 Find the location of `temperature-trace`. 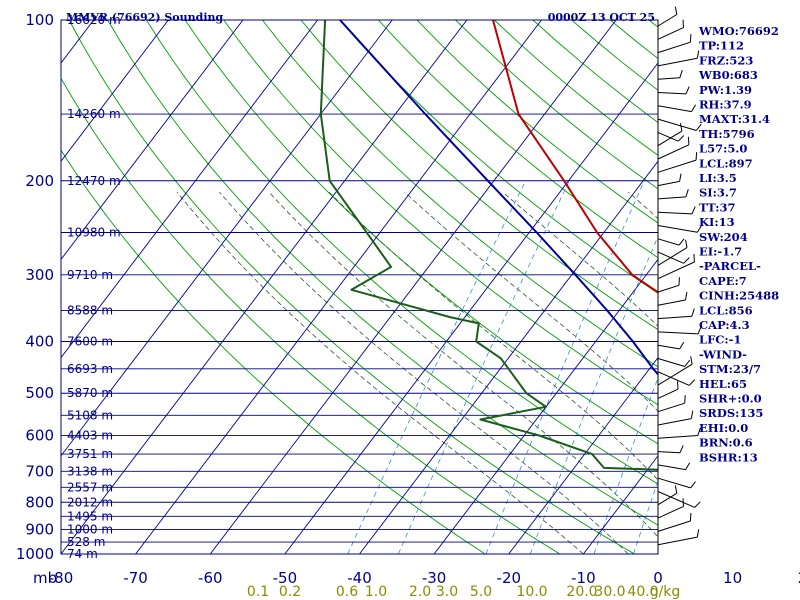

temperature-trace is located at coordinates (575, 157).